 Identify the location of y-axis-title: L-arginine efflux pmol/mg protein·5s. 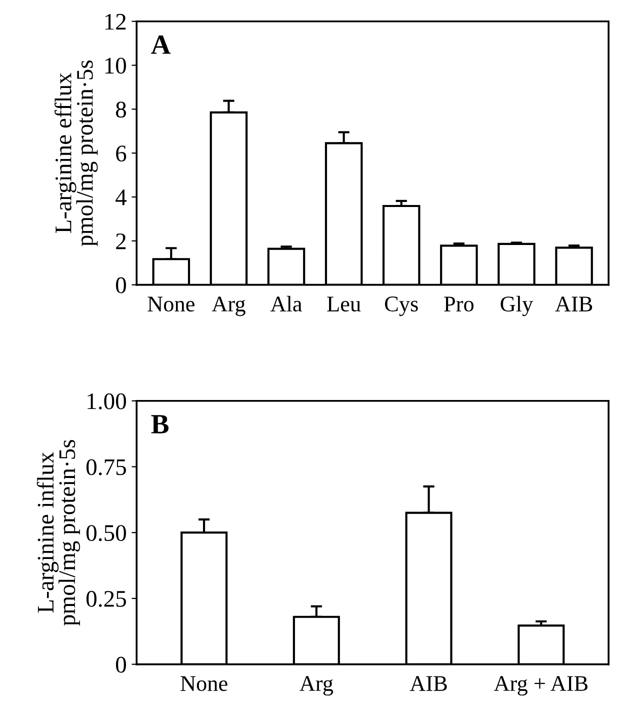
(76, 153).